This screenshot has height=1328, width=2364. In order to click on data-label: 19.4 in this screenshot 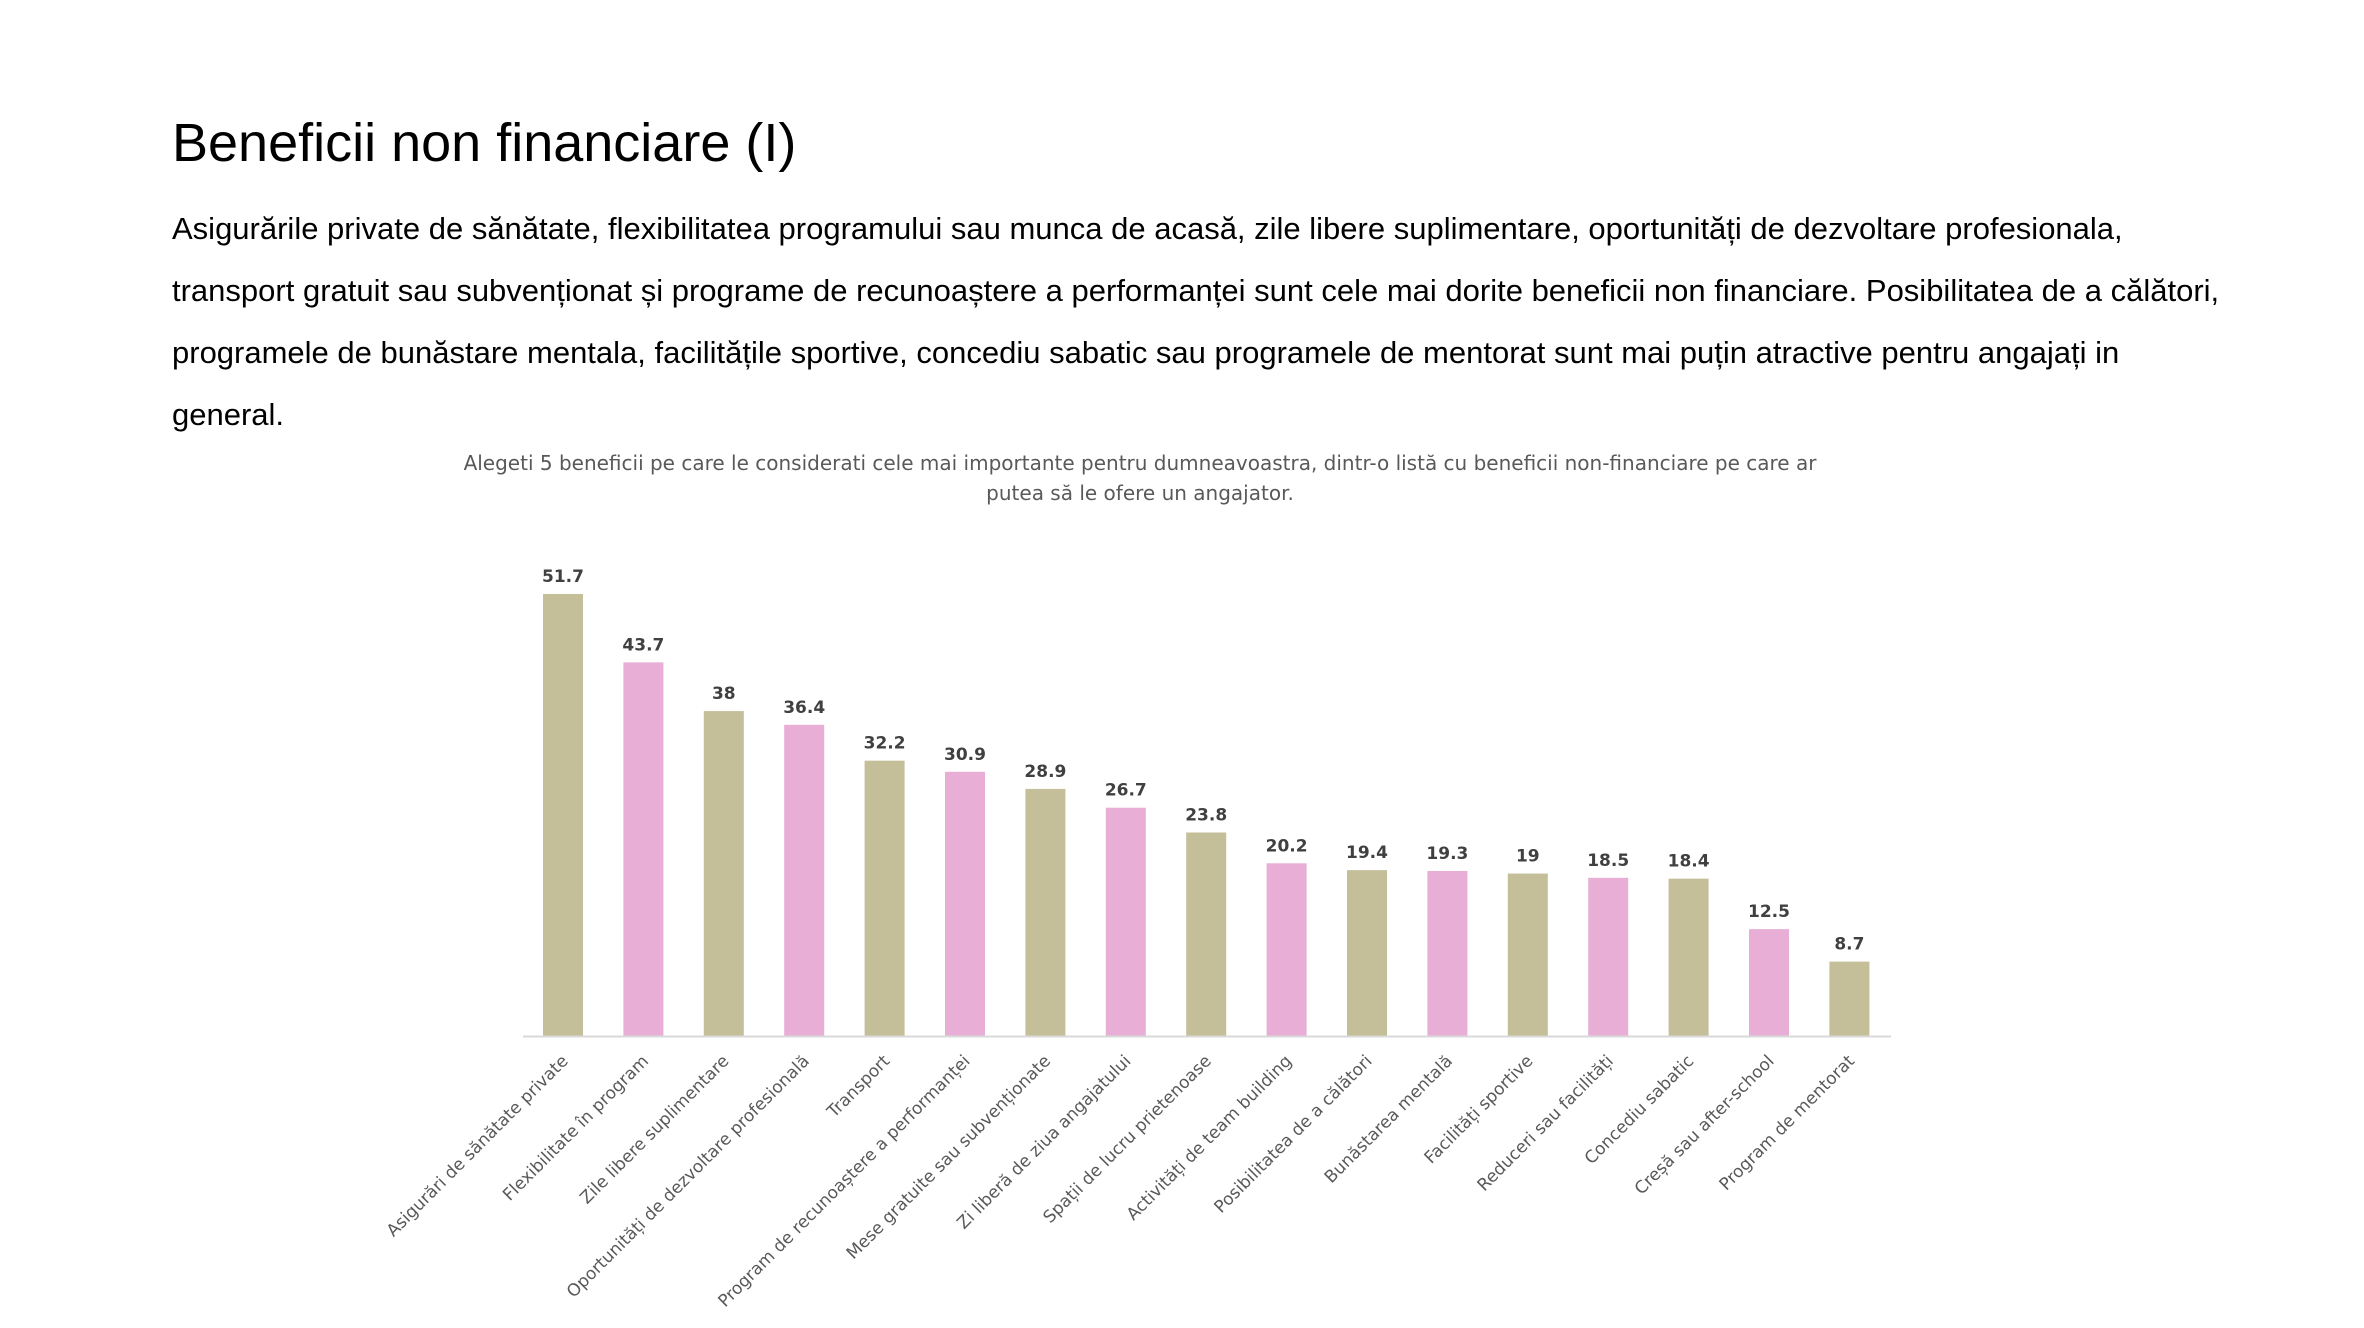, I will do `click(1367, 853)`.